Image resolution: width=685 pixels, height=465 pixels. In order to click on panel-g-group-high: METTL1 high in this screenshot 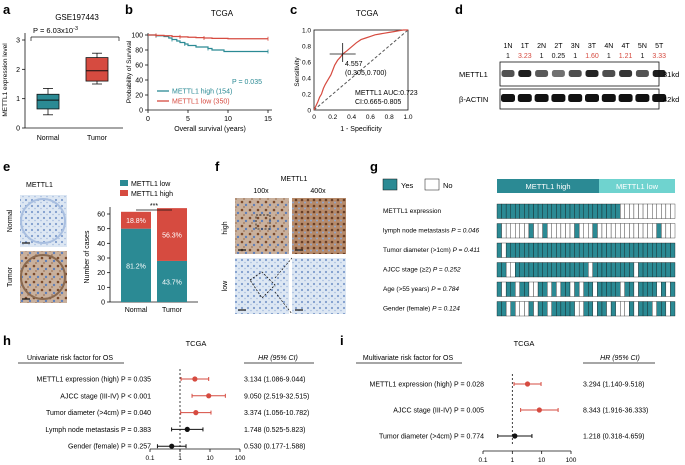, I will do `click(547, 186)`.